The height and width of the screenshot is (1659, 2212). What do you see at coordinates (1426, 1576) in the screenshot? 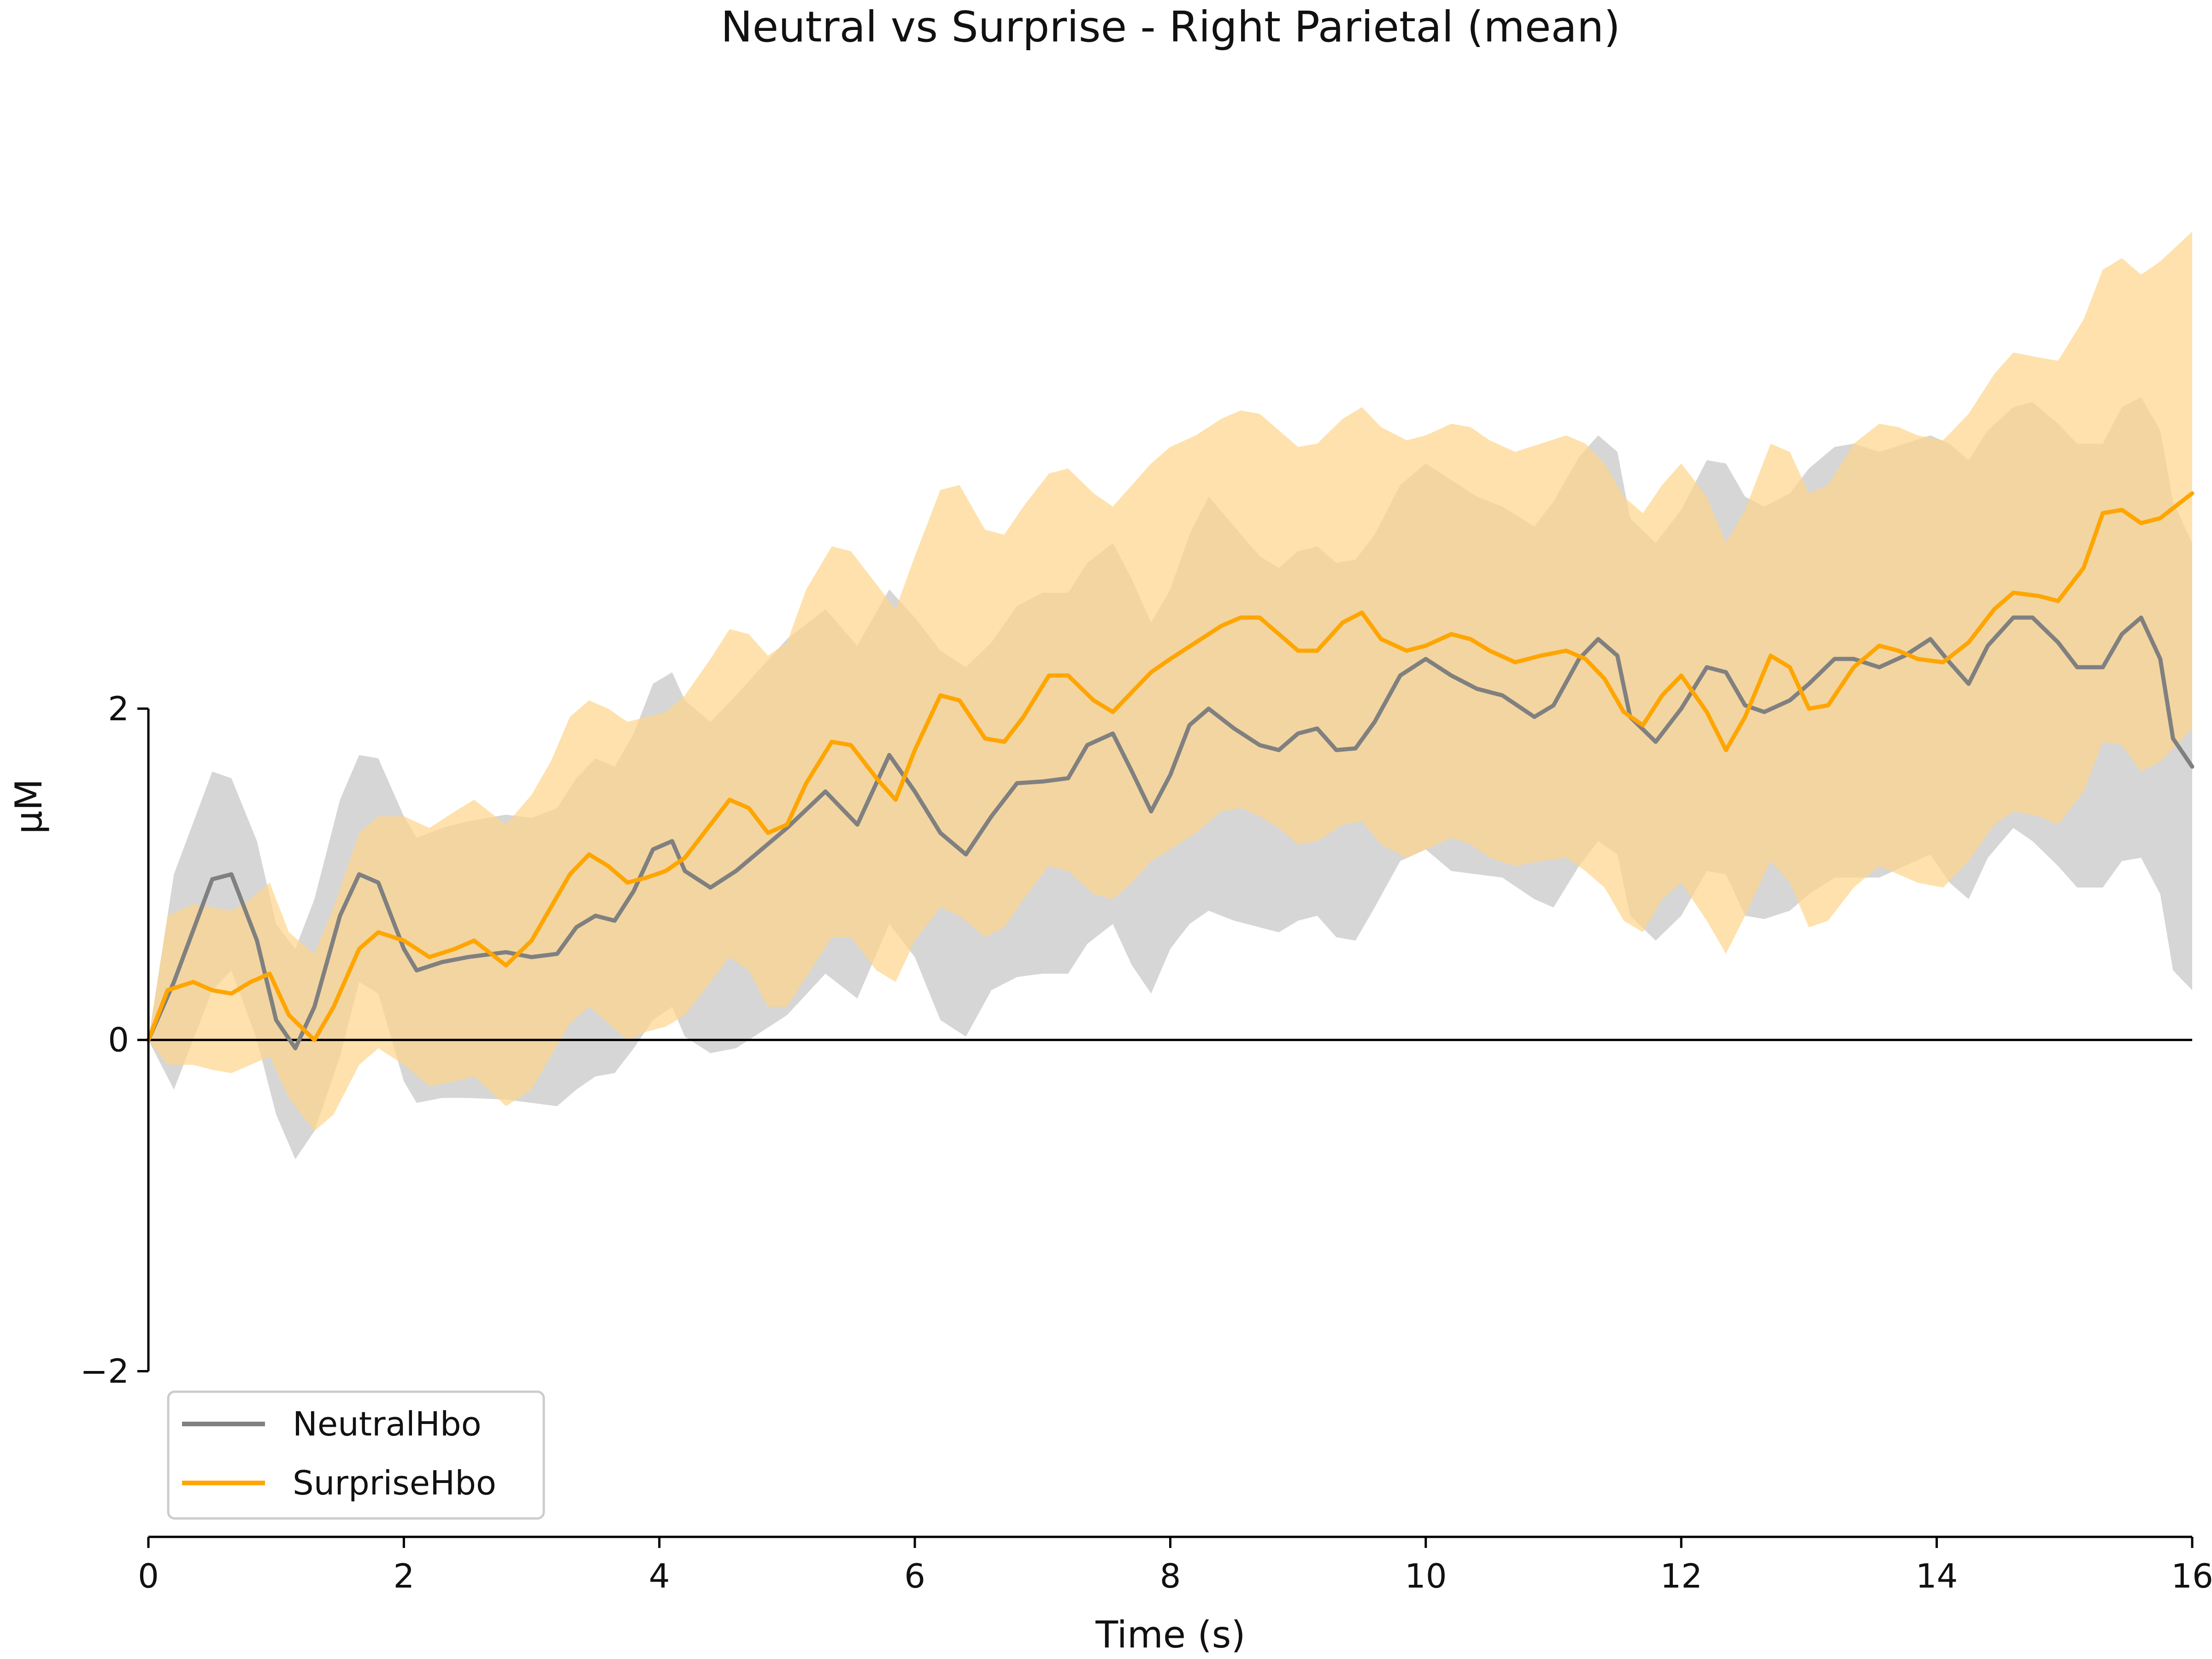
I see `x-tick-label: 10` at bounding box center [1426, 1576].